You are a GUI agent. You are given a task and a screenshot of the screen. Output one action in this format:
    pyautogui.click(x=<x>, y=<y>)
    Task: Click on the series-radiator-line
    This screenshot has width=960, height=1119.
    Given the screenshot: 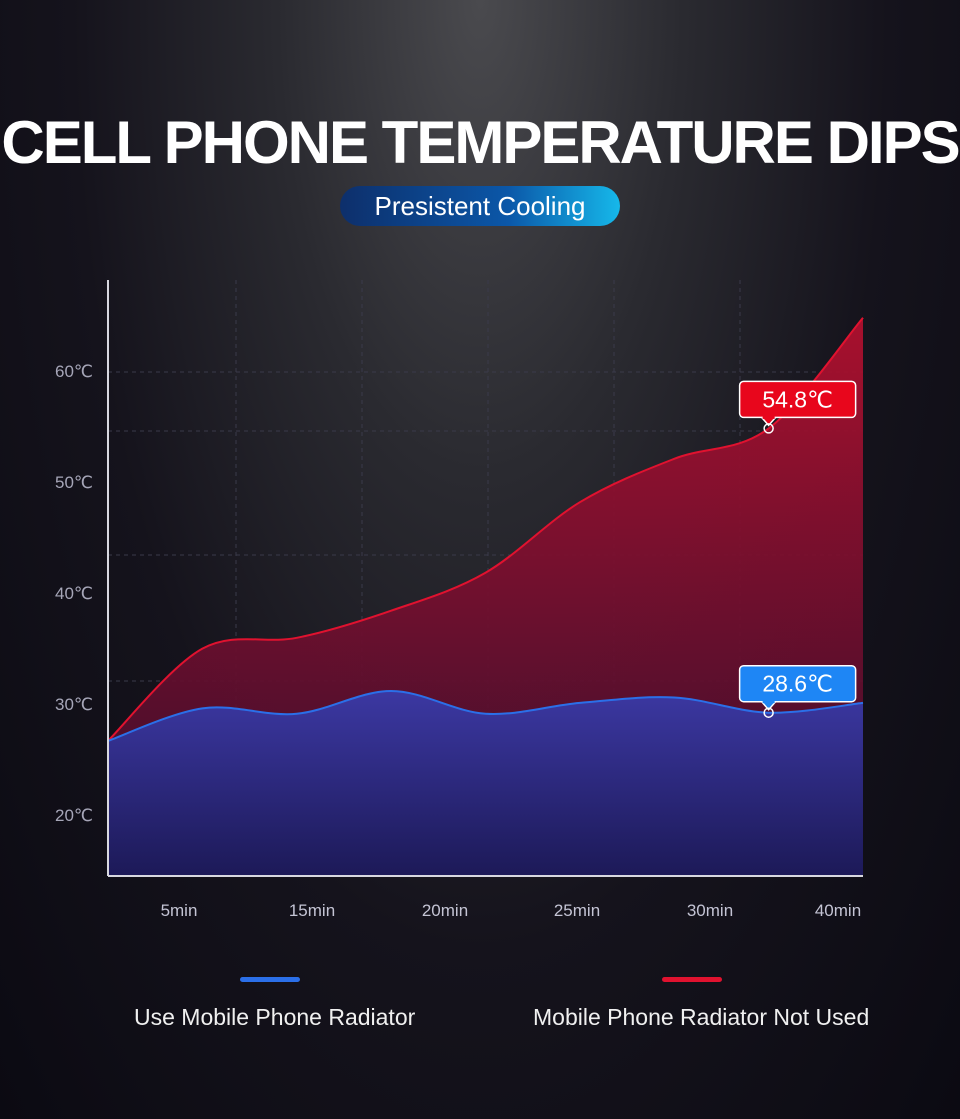 What is the action you would take?
    pyautogui.click(x=485, y=715)
    